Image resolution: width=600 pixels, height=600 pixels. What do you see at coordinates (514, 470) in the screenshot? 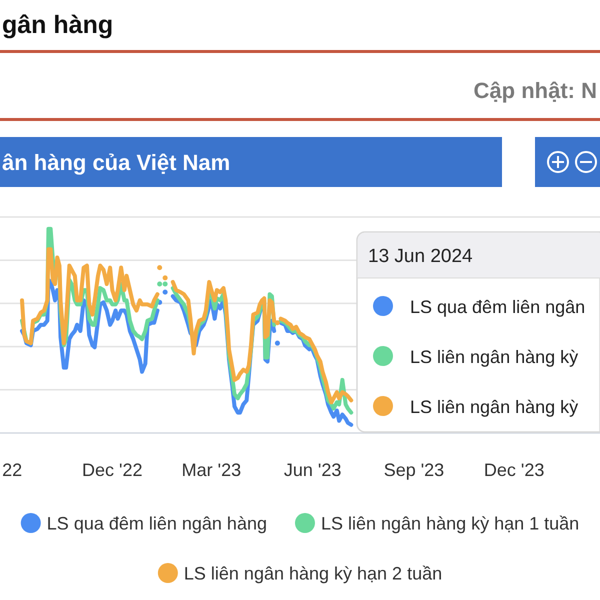
I see `x-tick-label: Dec '23` at bounding box center [514, 470].